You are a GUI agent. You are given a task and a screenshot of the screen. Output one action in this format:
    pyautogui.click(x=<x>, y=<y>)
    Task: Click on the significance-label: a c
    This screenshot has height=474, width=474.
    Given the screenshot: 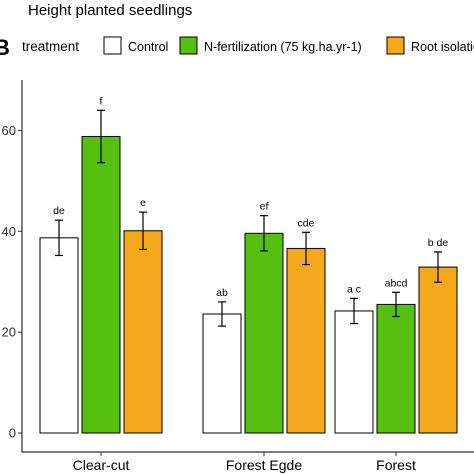 What is the action you would take?
    pyautogui.click(x=354, y=289)
    